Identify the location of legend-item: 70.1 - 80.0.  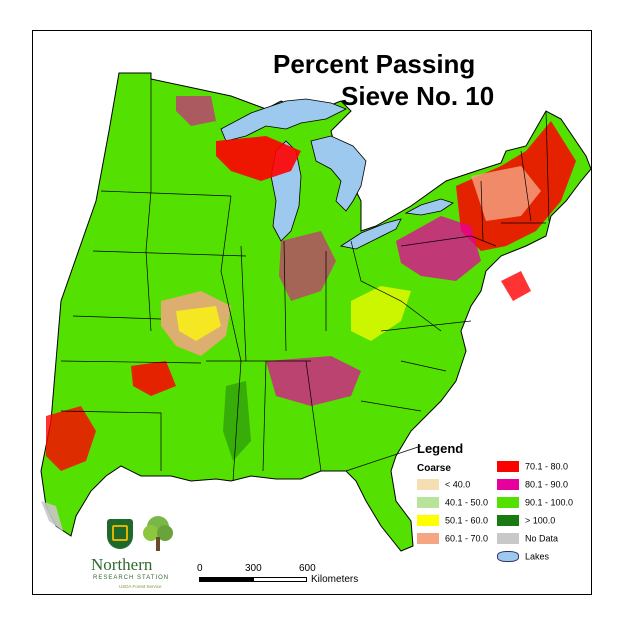
(533, 467).